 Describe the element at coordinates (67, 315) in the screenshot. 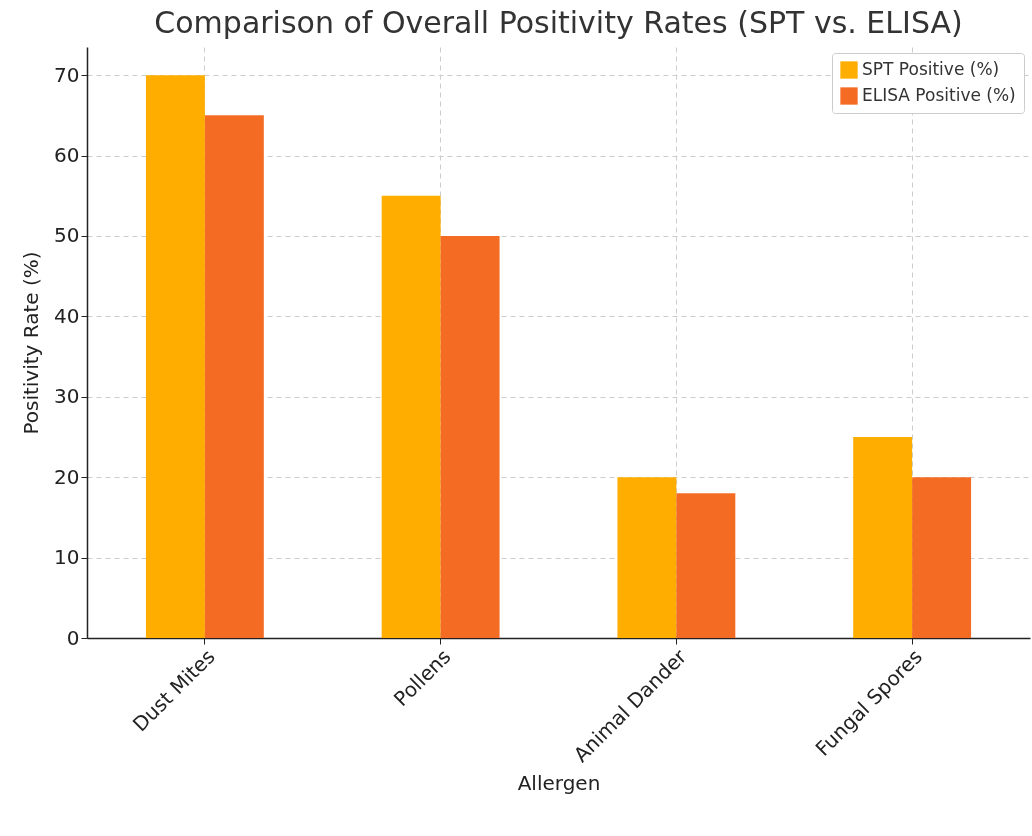

I see `y-tick-label: 40` at that location.